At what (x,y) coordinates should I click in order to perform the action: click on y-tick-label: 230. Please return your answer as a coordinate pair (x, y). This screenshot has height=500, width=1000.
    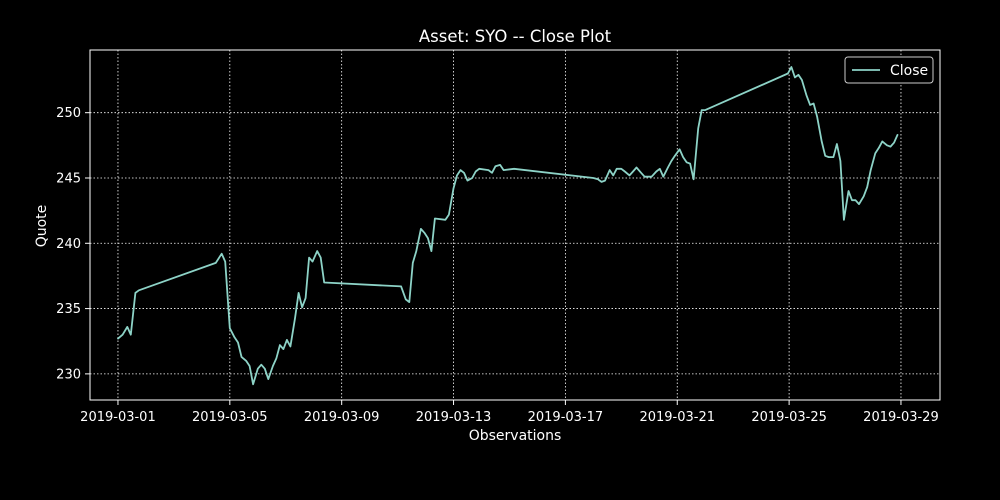
    Looking at the image, I should click on (68, 374).